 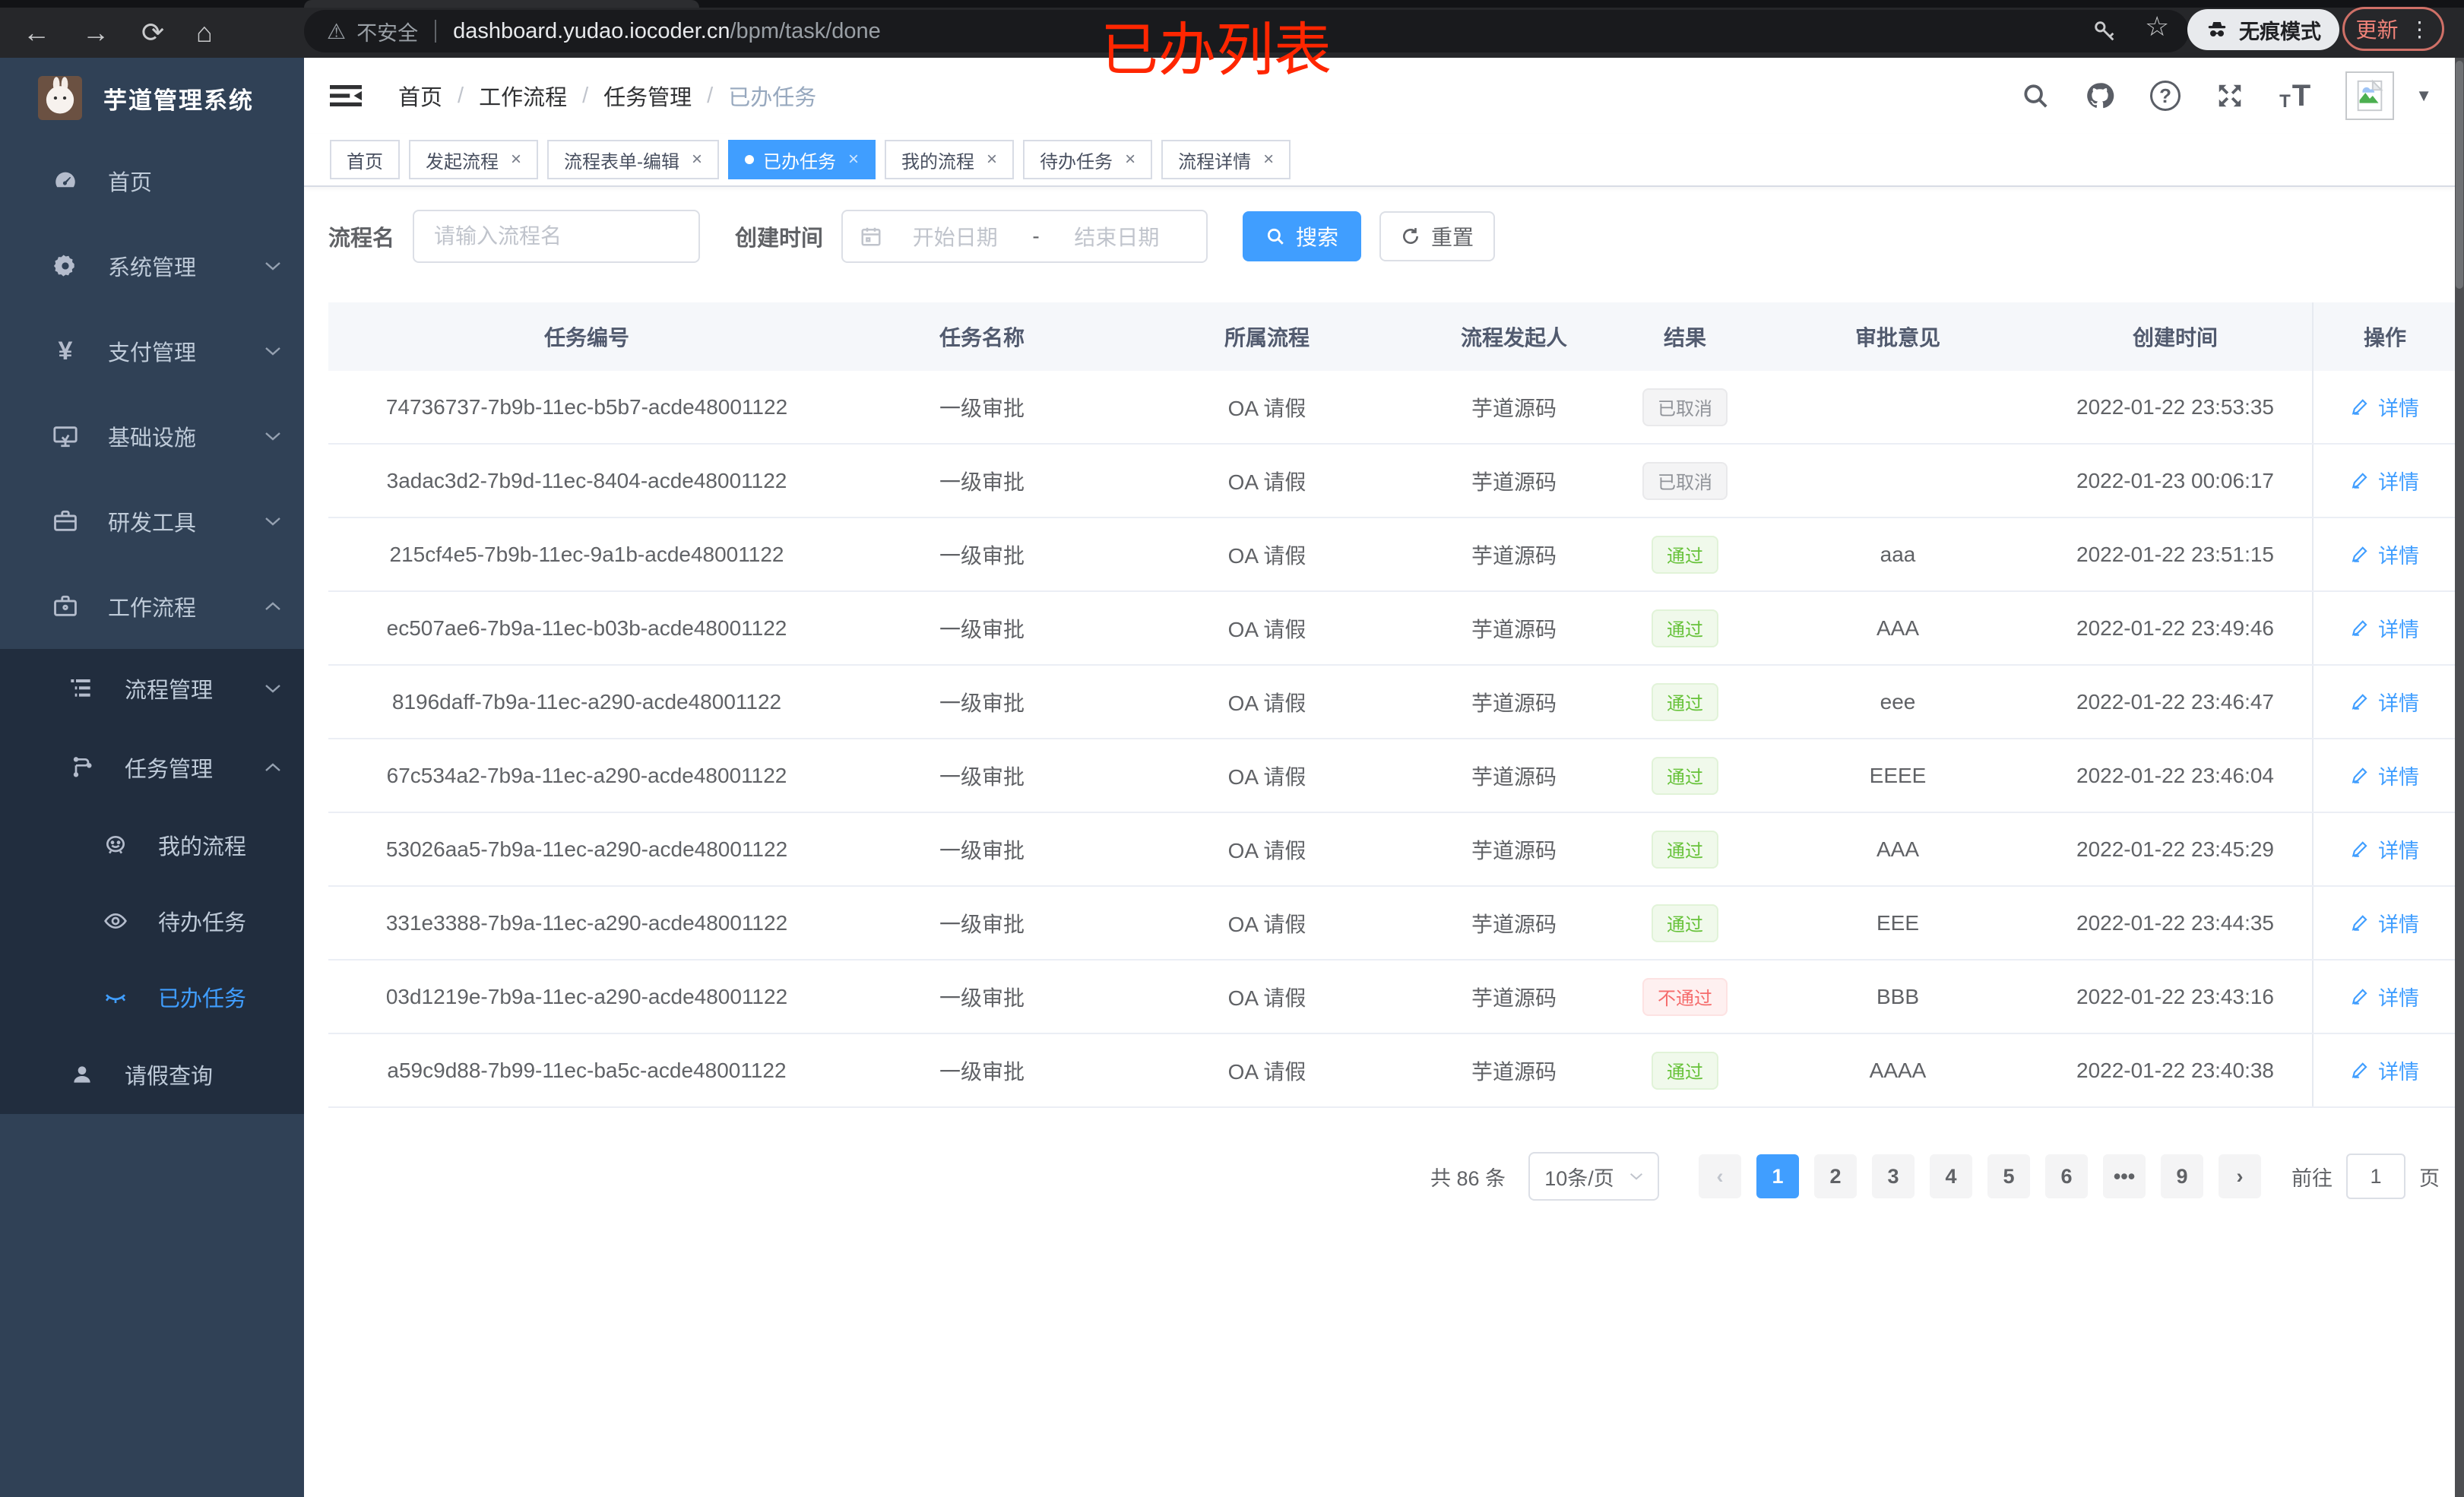 What do you see at coordinates (95, 32) in the screenshot?
I see `forward-icon: →` at bounding box center [95, 32].